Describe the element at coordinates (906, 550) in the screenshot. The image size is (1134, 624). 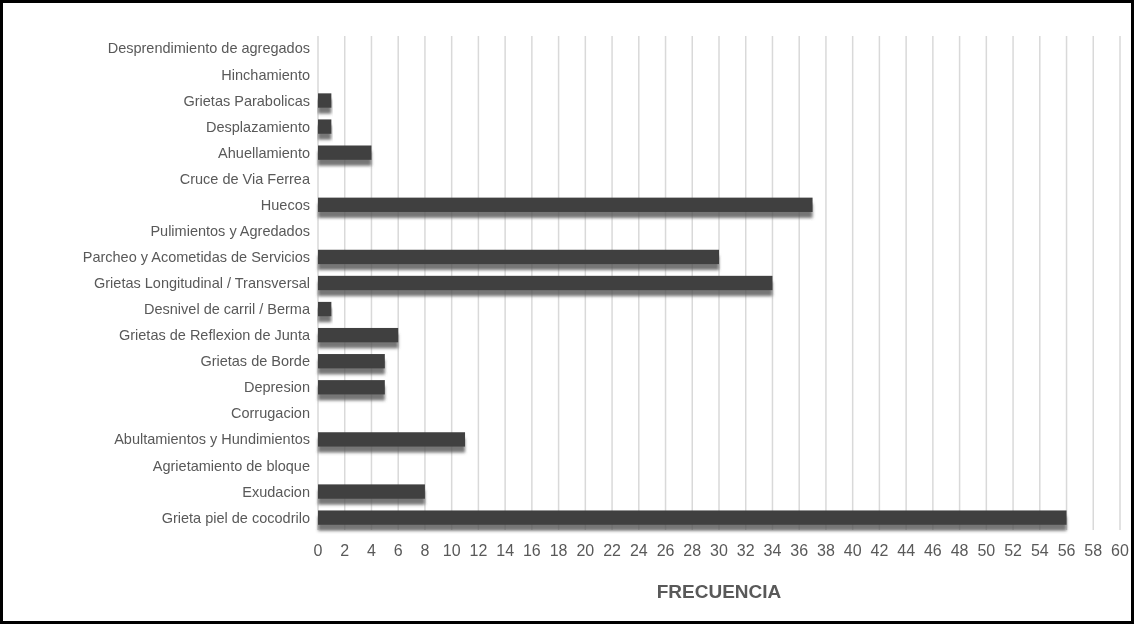
I see `x-tick-label: 44` at that location.